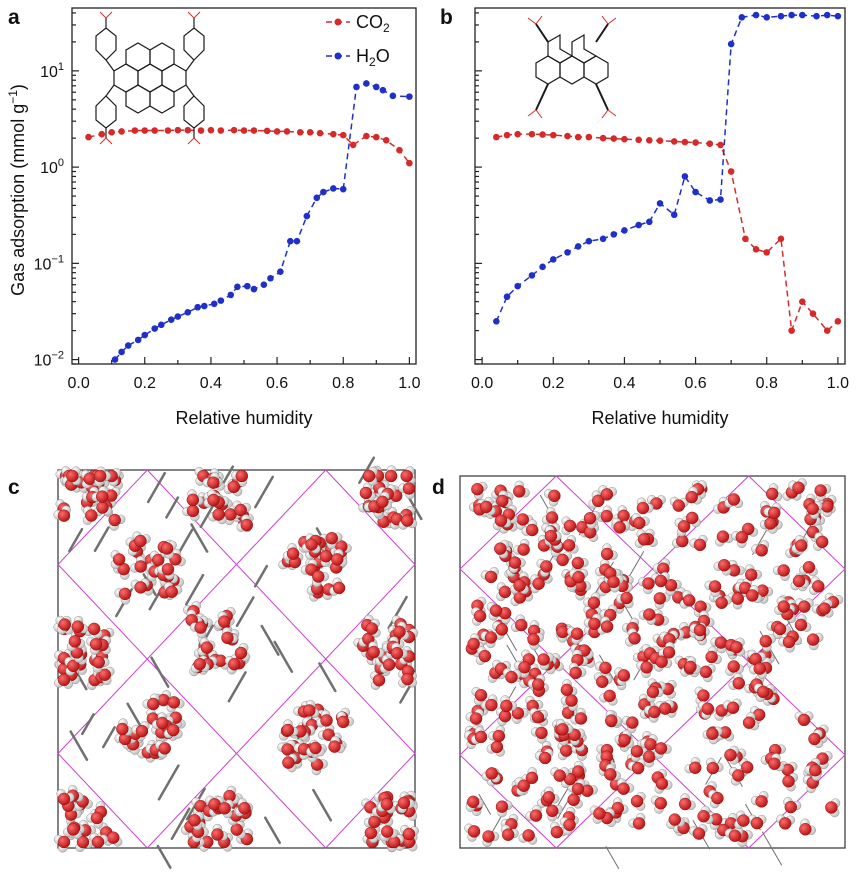  I want to click on legend-label-h2o-o: O, so click(383, 56).